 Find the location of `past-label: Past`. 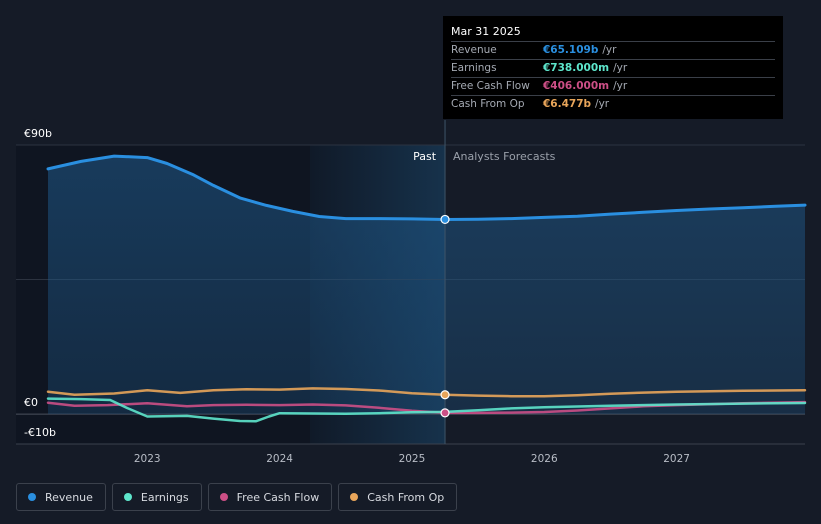

past-label: Past is located at coordinates (425, 156).